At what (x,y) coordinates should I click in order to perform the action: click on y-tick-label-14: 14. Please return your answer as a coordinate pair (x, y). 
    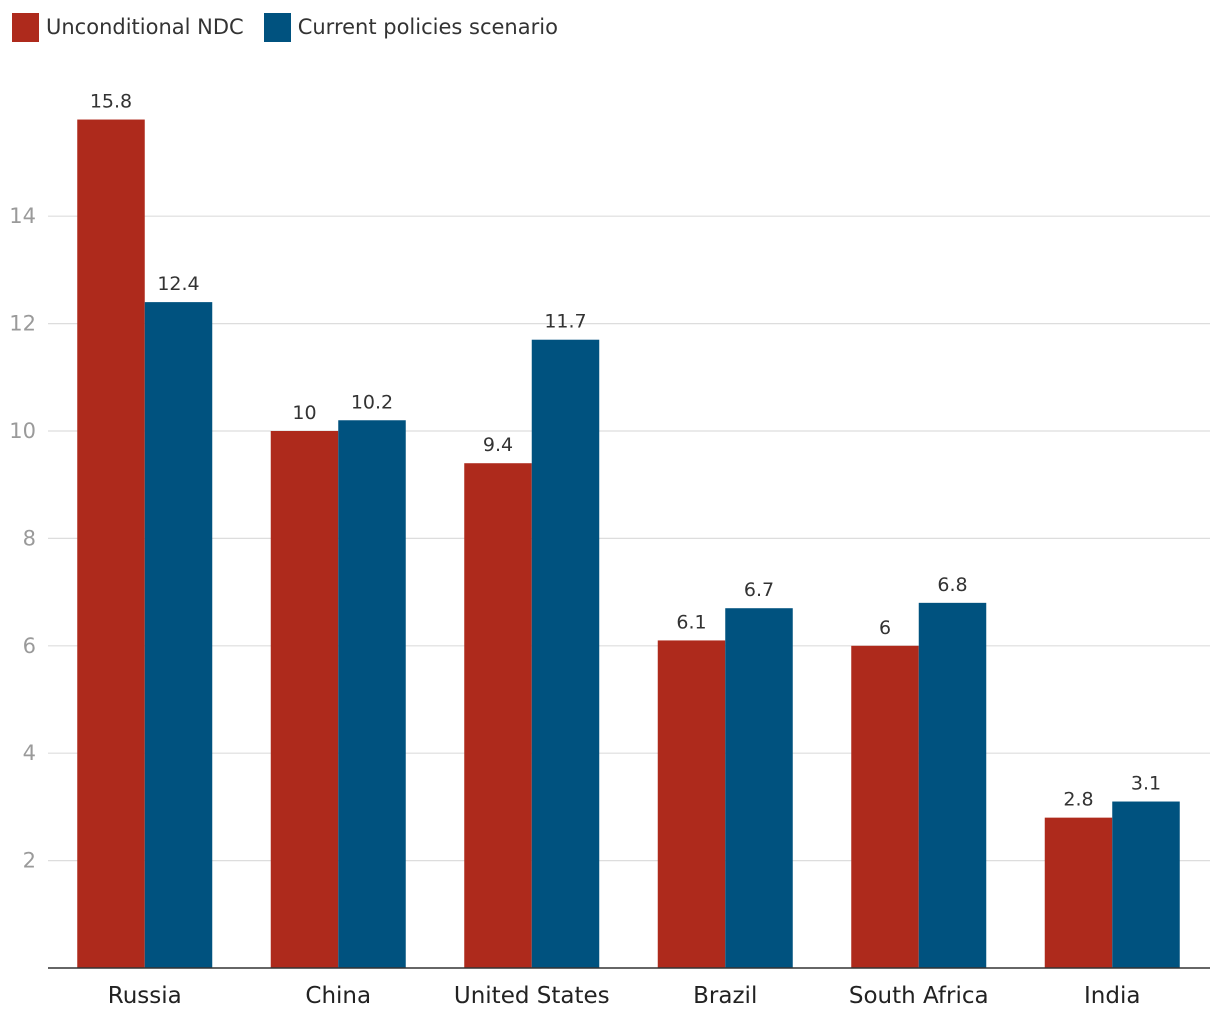
    Looking at the image, I should click on (22, 216).